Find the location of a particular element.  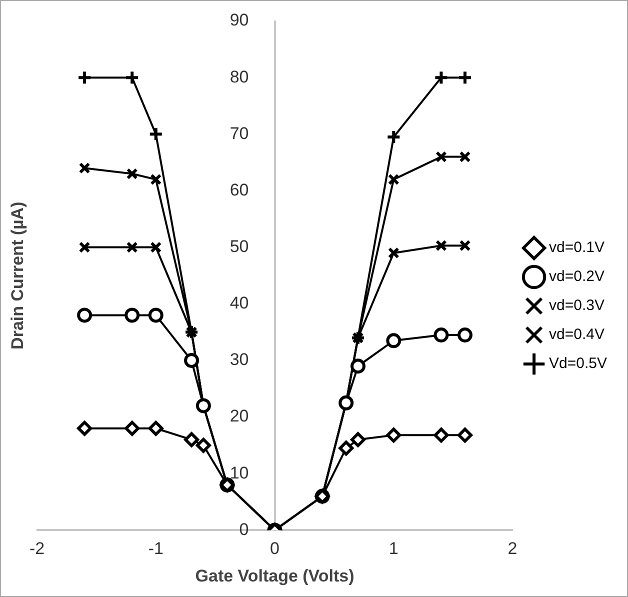

x-tick-label: 1 is located at coordinates (393, 548).